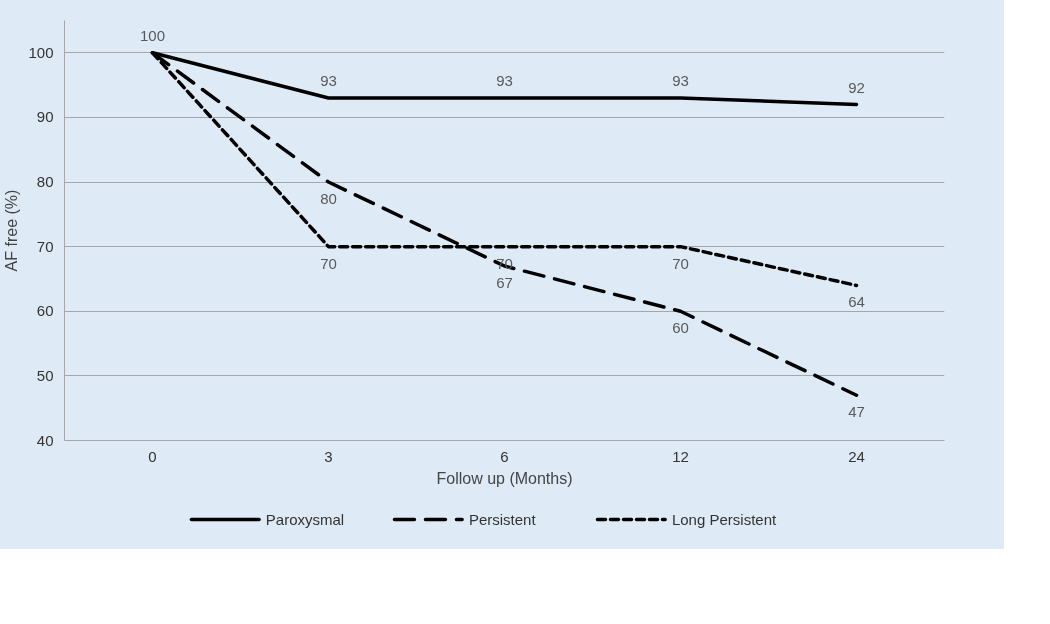  I want to click on x-tick-label: 24, so click(856, 456).